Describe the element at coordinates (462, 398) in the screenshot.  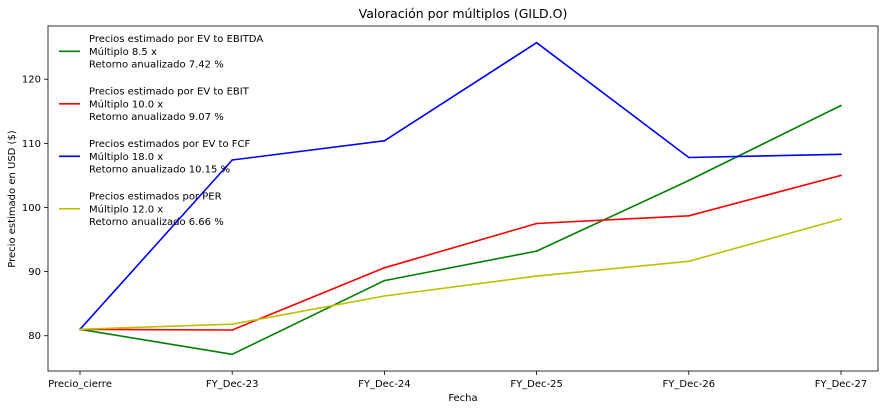
I see `x-axis-title: Fecha` at that location.